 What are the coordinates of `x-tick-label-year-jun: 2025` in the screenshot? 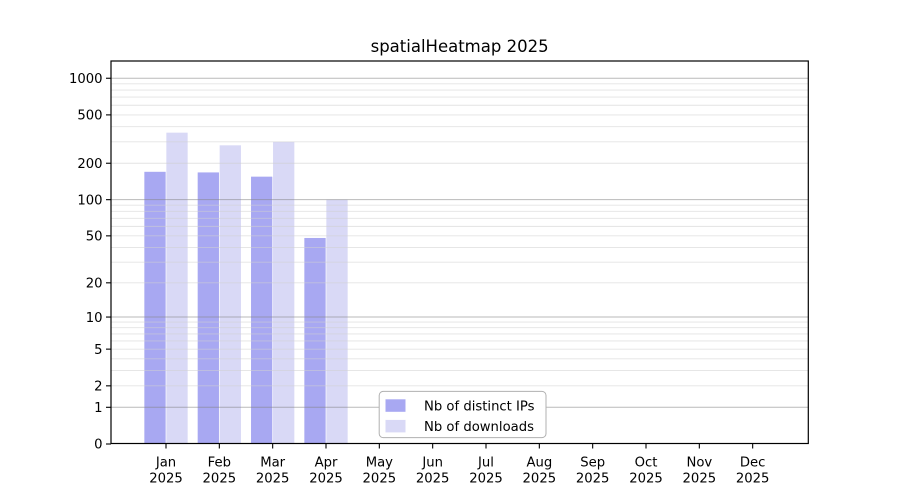 It's located at (433, 479).